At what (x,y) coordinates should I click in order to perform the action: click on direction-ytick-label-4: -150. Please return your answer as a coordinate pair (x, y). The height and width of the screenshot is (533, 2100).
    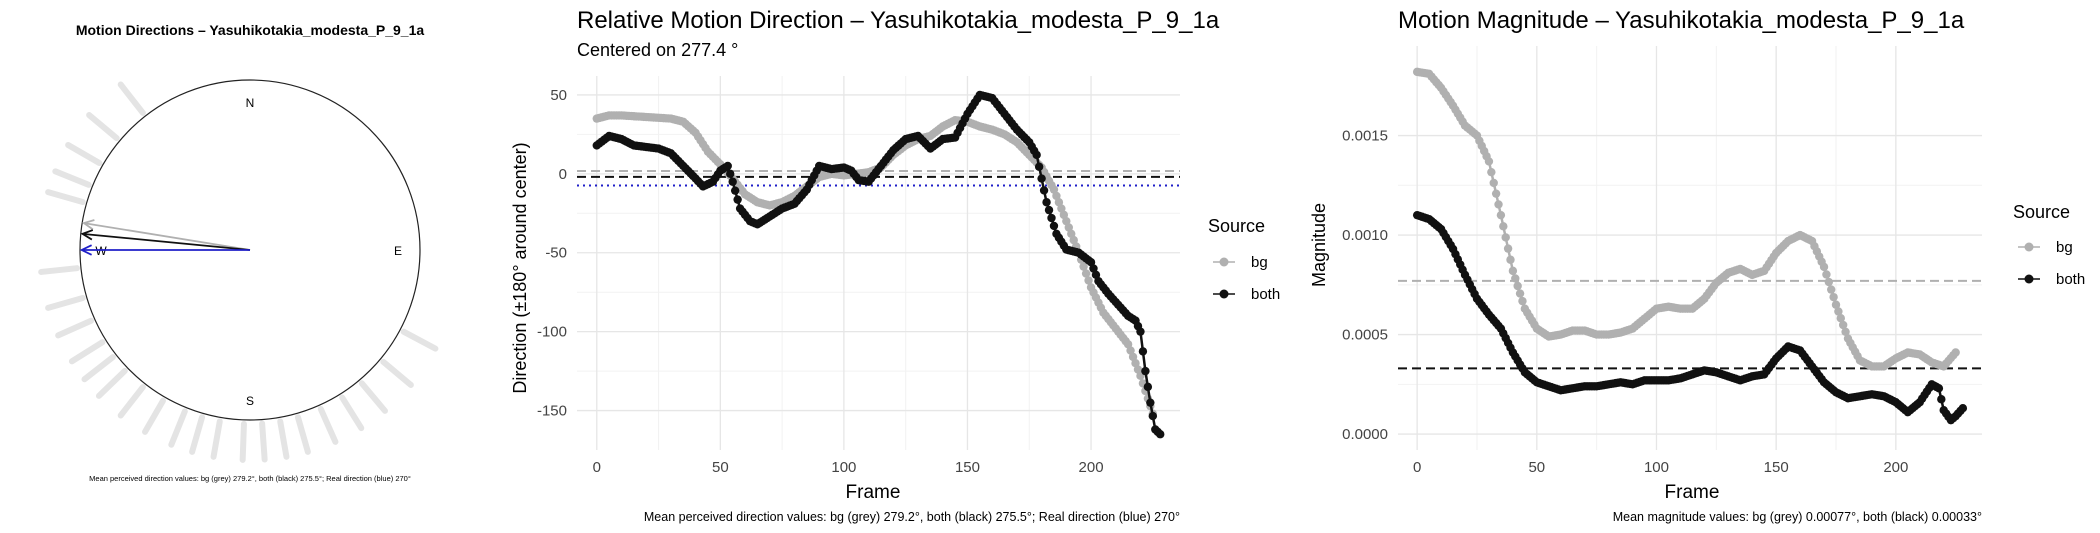
    Looking at the image, I should click on (552, 411).